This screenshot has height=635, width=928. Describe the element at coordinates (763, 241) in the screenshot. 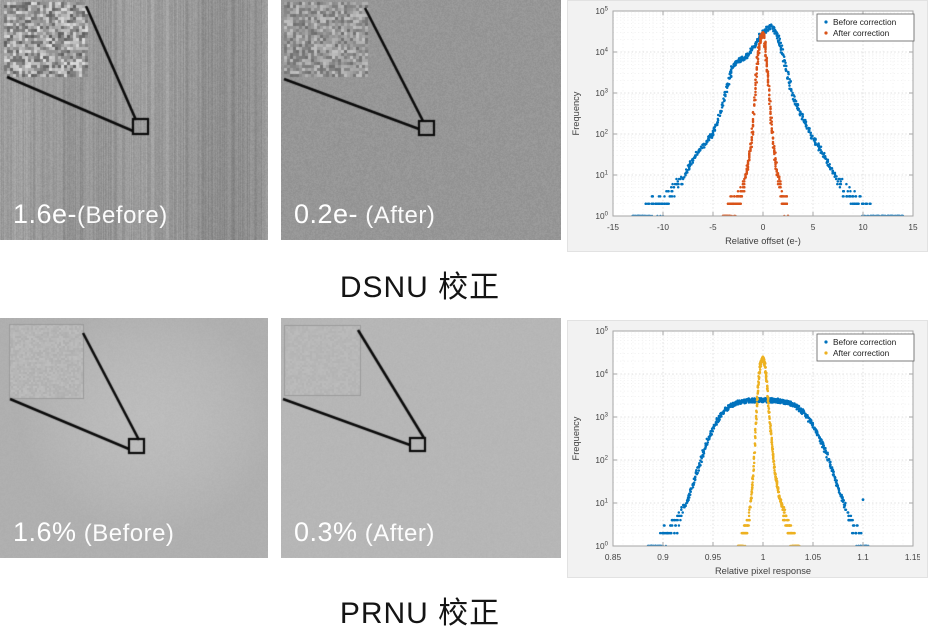

I see `x-axis-label: Relative offset (e-)` at that location.